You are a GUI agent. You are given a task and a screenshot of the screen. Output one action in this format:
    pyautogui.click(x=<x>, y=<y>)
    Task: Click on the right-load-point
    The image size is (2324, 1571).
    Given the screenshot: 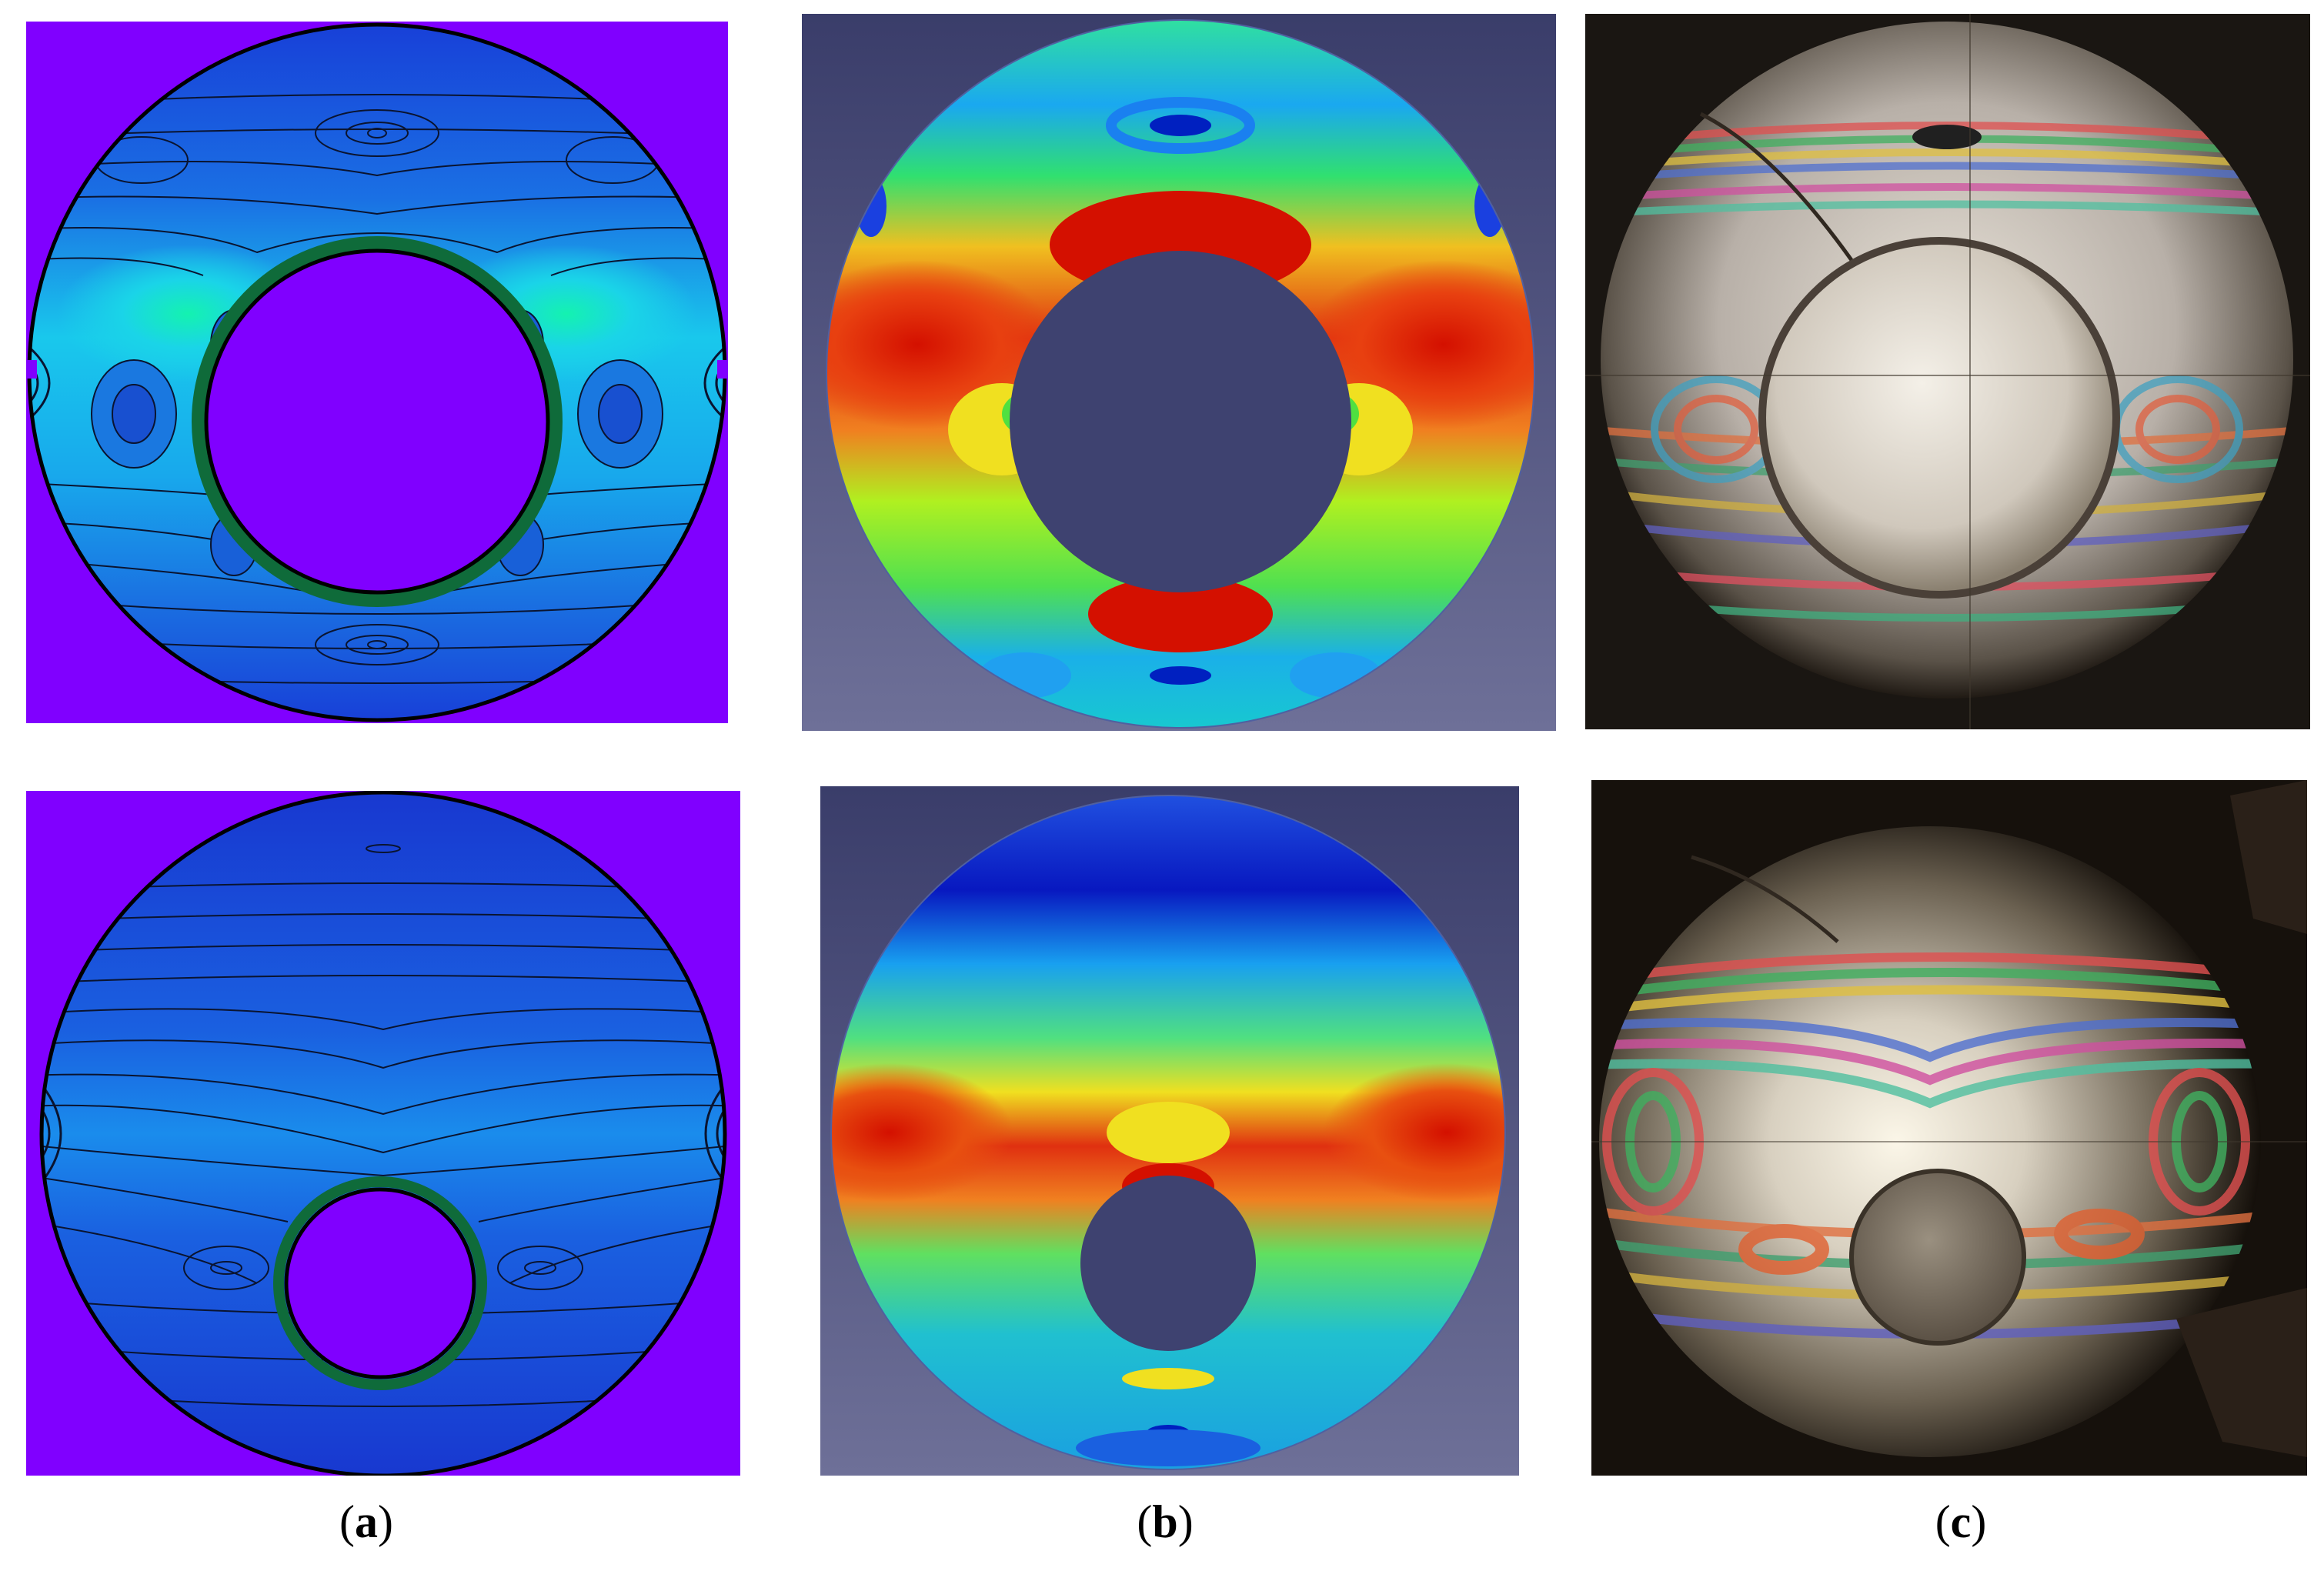 What is the action you would take?
    pyautogui.click(x=722, y=369)
    